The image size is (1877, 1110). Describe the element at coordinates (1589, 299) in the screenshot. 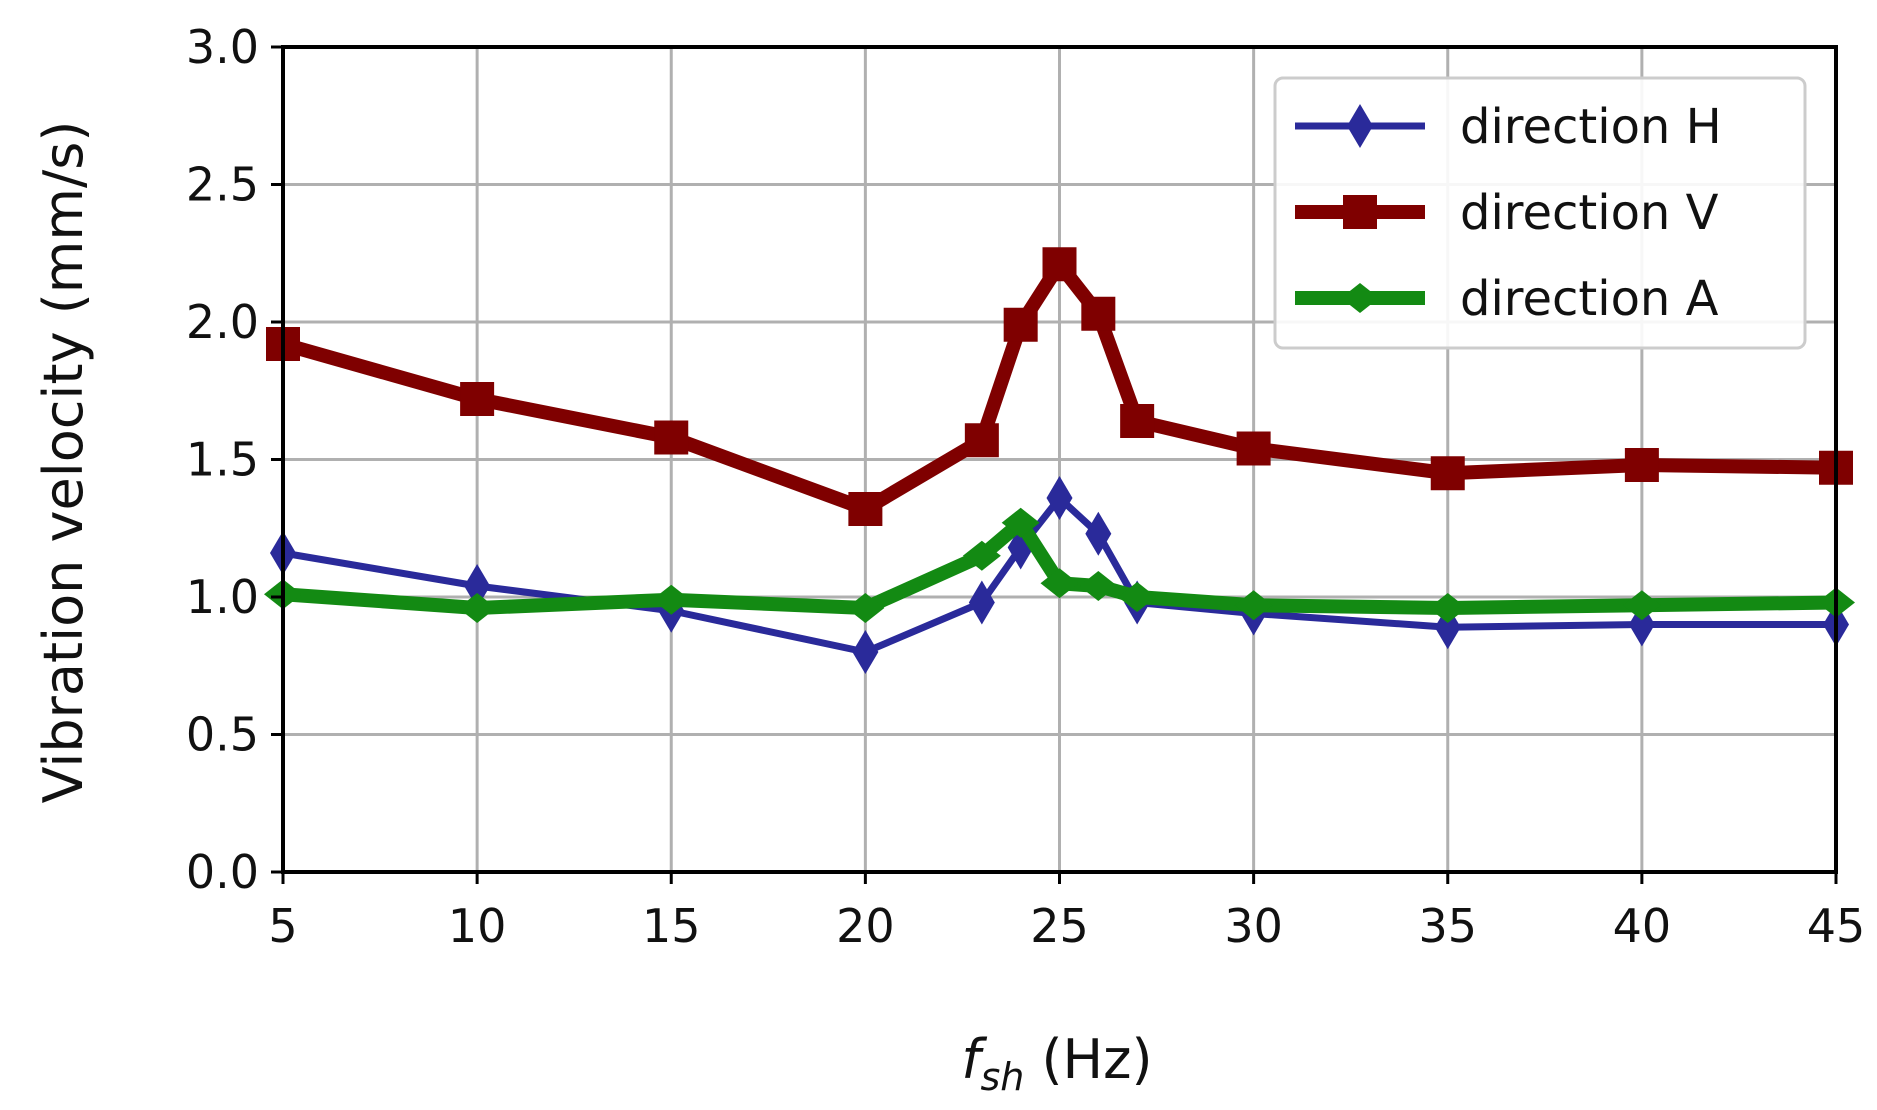

I see `legend-direction-a-label: direction A` at that location.